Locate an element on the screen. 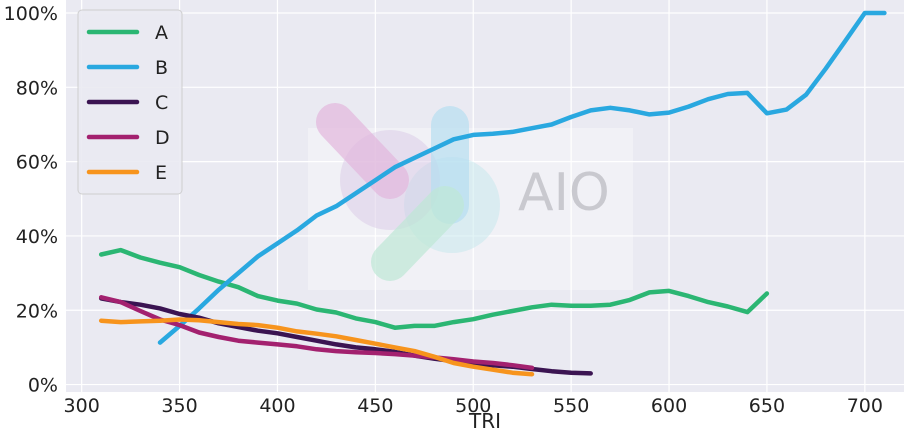  series-line-d is located at coordinates (316, 333).